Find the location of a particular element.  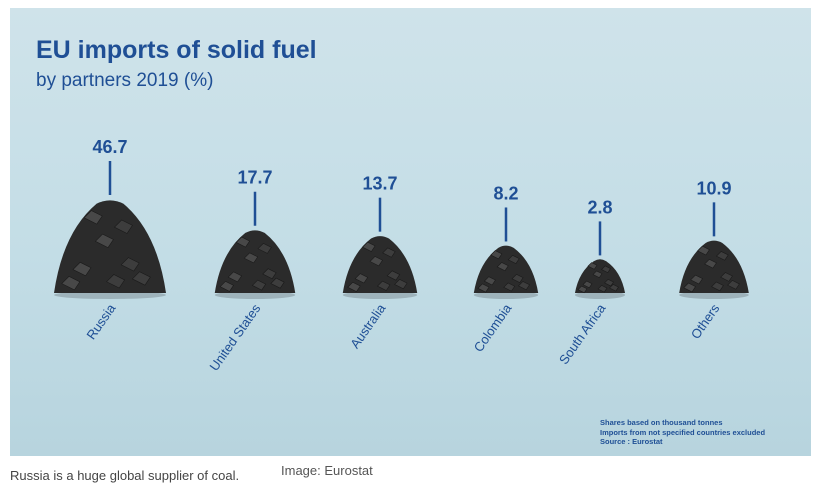

note-source: Source : Eurostat is located at coordinates (631, 441).